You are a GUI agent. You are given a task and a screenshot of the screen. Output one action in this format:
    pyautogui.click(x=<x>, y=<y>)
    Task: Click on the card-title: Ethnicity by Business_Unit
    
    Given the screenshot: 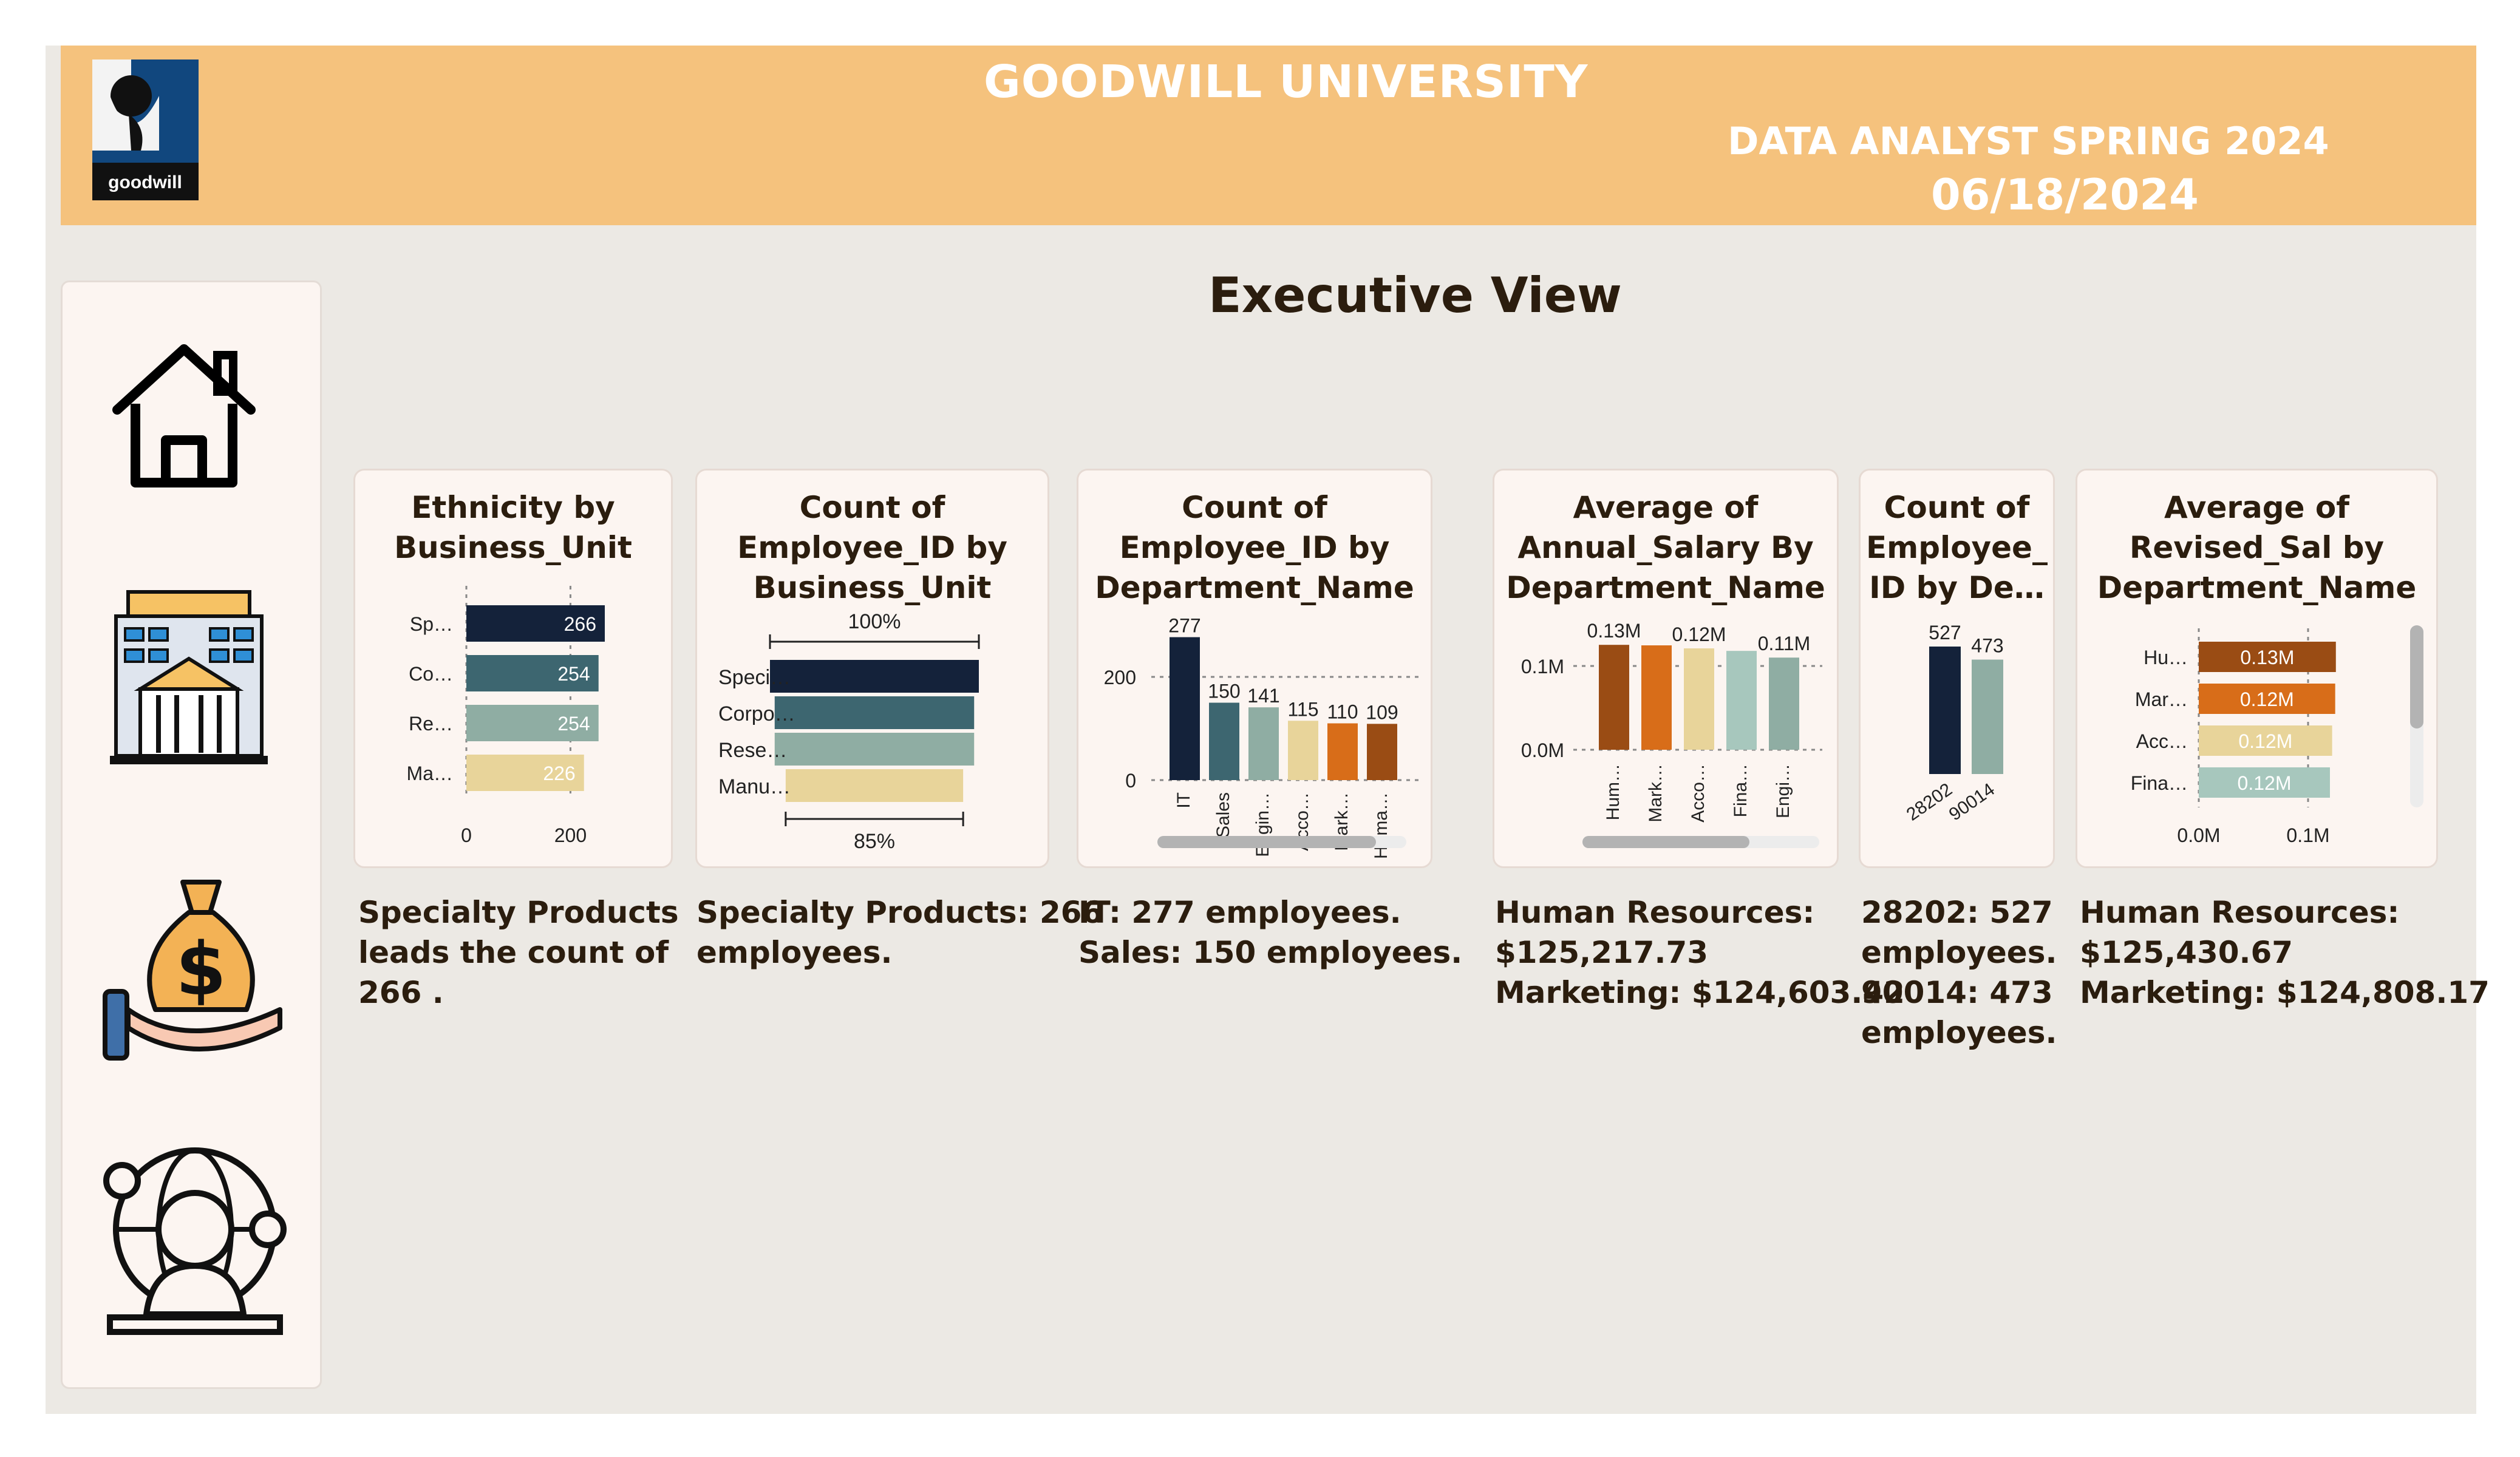 What is the action you would take?
    pyautogui.click(x=513, y=527)
    